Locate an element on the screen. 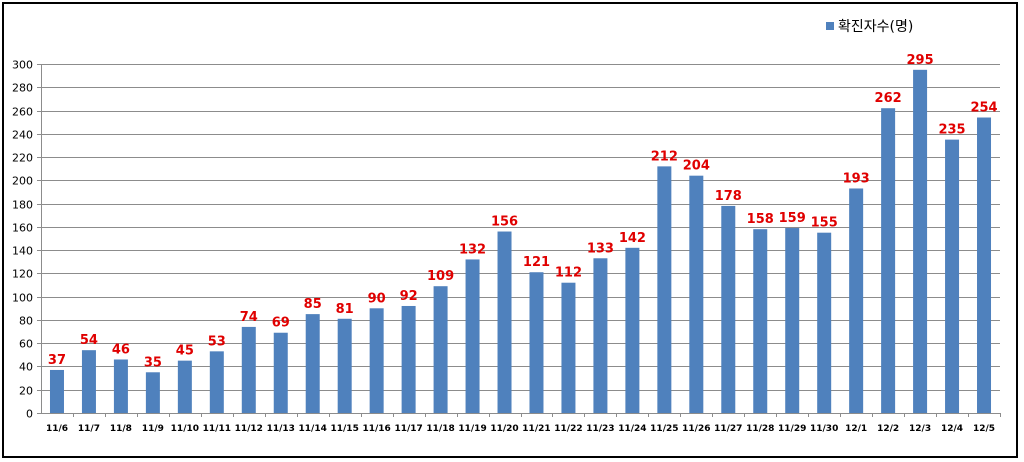  x-tick-label: 12/1 is located at coordinates (856, 429).